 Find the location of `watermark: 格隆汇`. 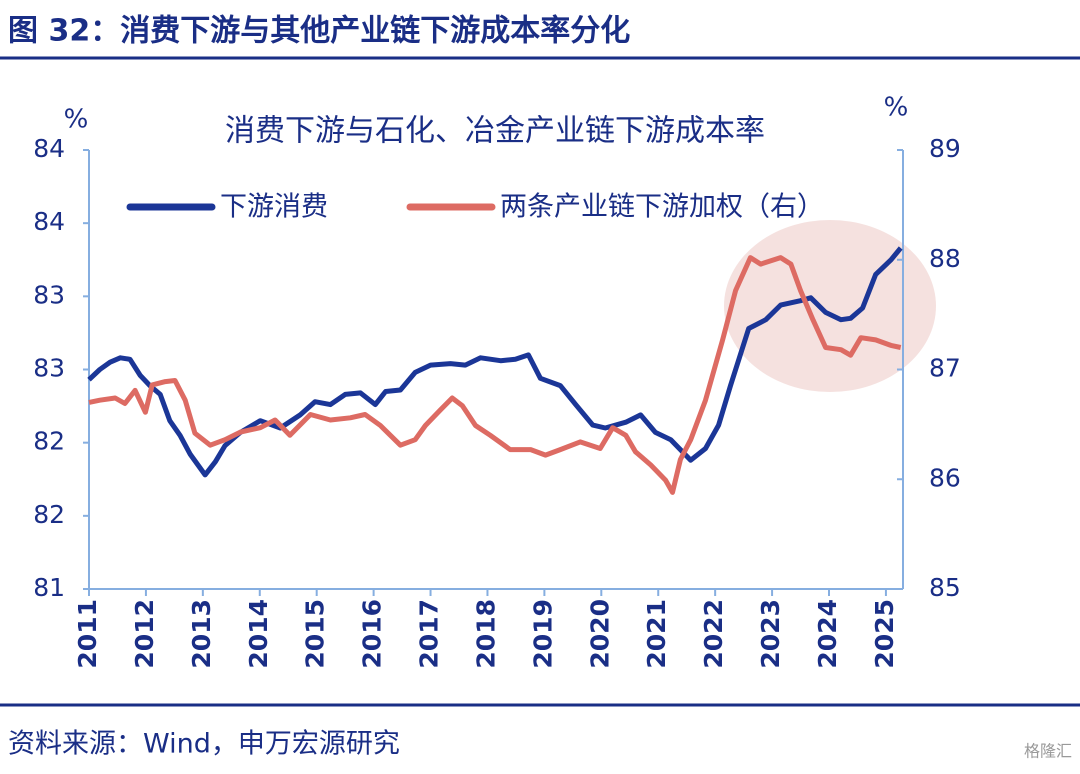

watermark: 格隆汇 is located at coordinates (1048, 751).